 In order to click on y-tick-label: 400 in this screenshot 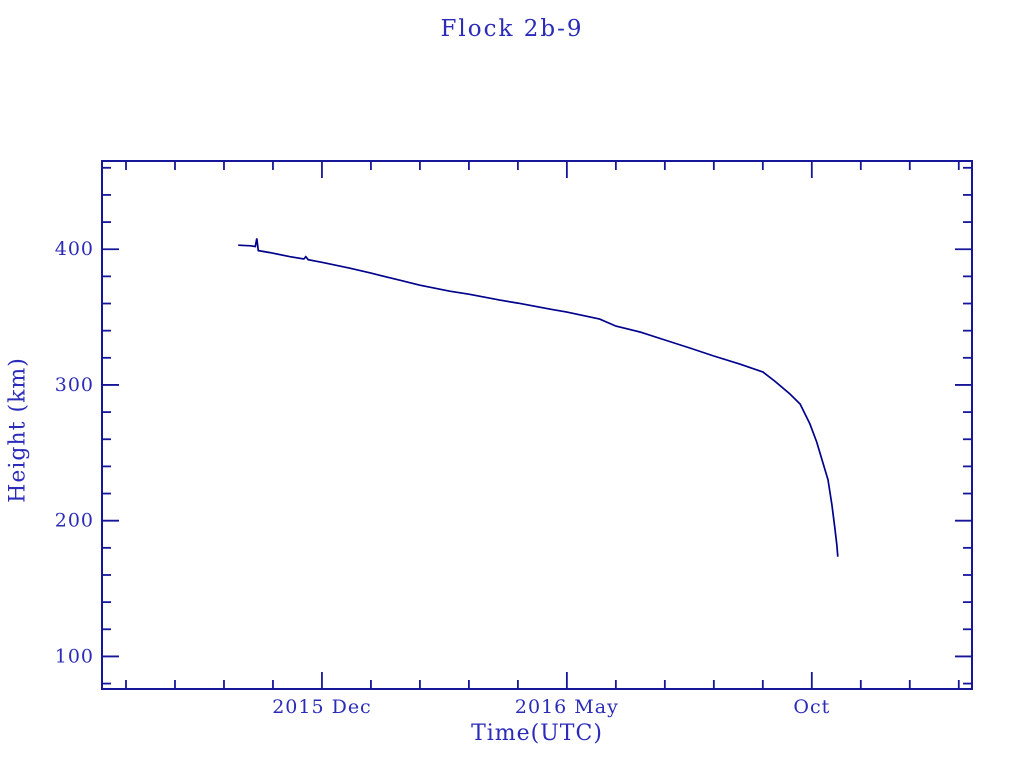, I will do `click(74, 249)`.